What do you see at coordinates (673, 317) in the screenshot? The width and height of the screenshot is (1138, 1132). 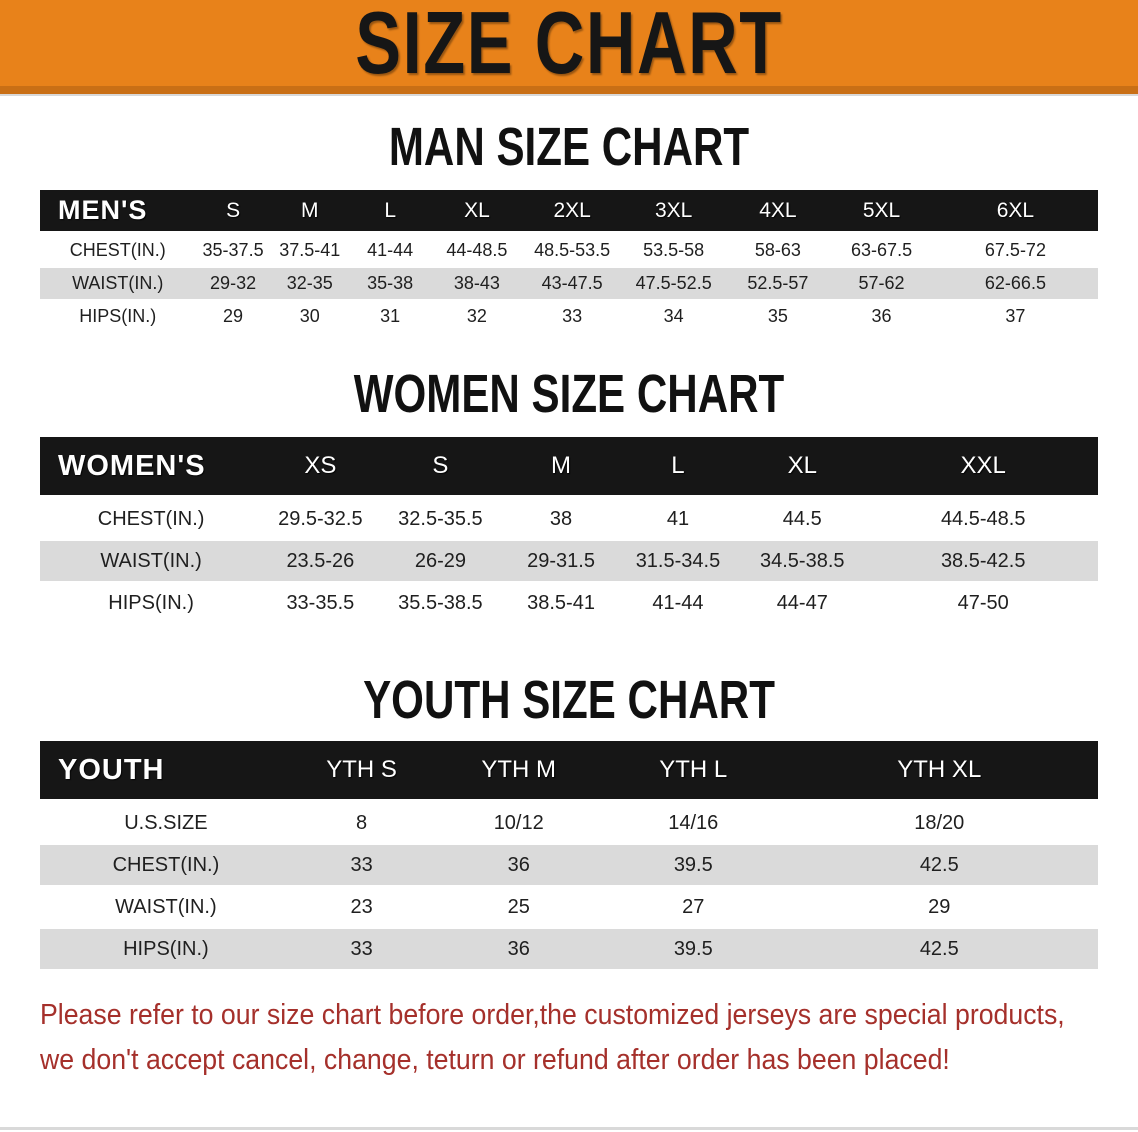 I see `size-value-cell: 34` at bounding box center [673, 317].